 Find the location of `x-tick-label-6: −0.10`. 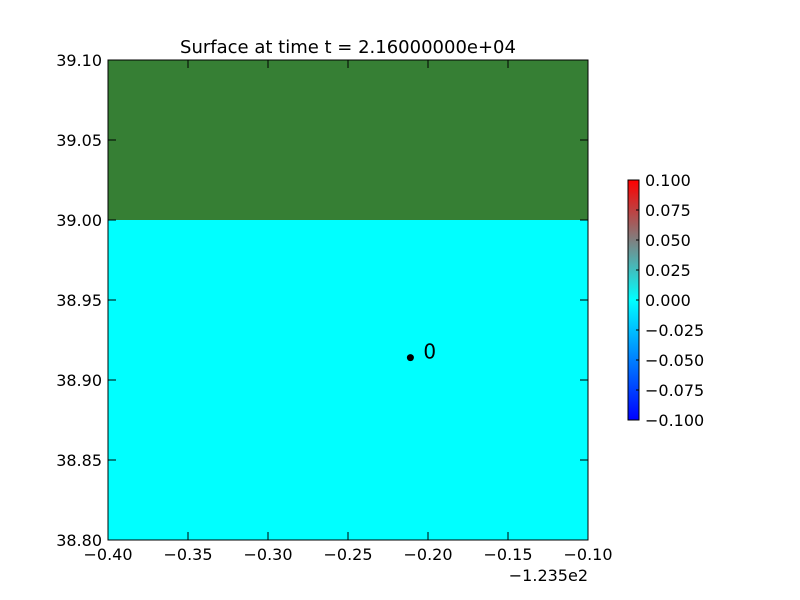

x-tick-label-6: −0.10 is located at coordinates (587, 554).